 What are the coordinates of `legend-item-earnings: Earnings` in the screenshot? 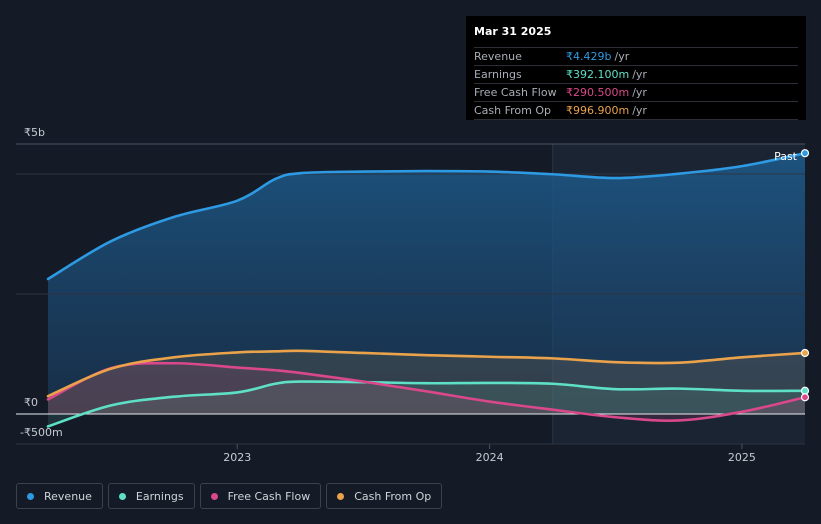 It's located at (151, 496).